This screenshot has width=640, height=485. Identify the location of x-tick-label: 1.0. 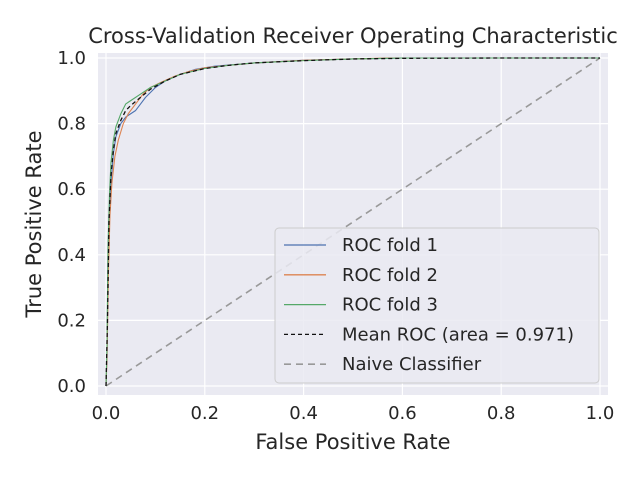
(600, 413).